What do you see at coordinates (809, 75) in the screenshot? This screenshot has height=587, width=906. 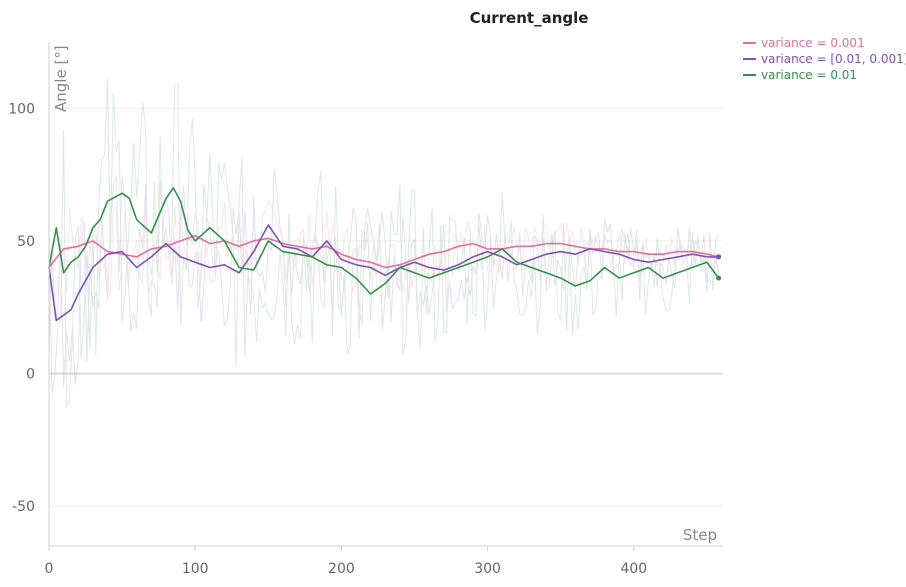 I see `legend-label: variance = 0.01` at bounding box center [809, 75].